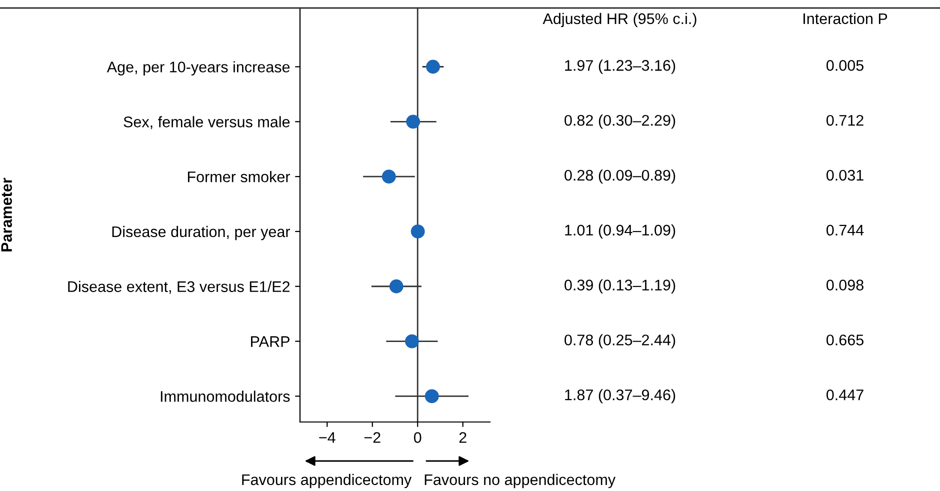  What do you see at coordinates (620, 286) in the screenshot?
I see `data-label: 0.39 (0.13–1.19)` at bounding box center [620, 286].